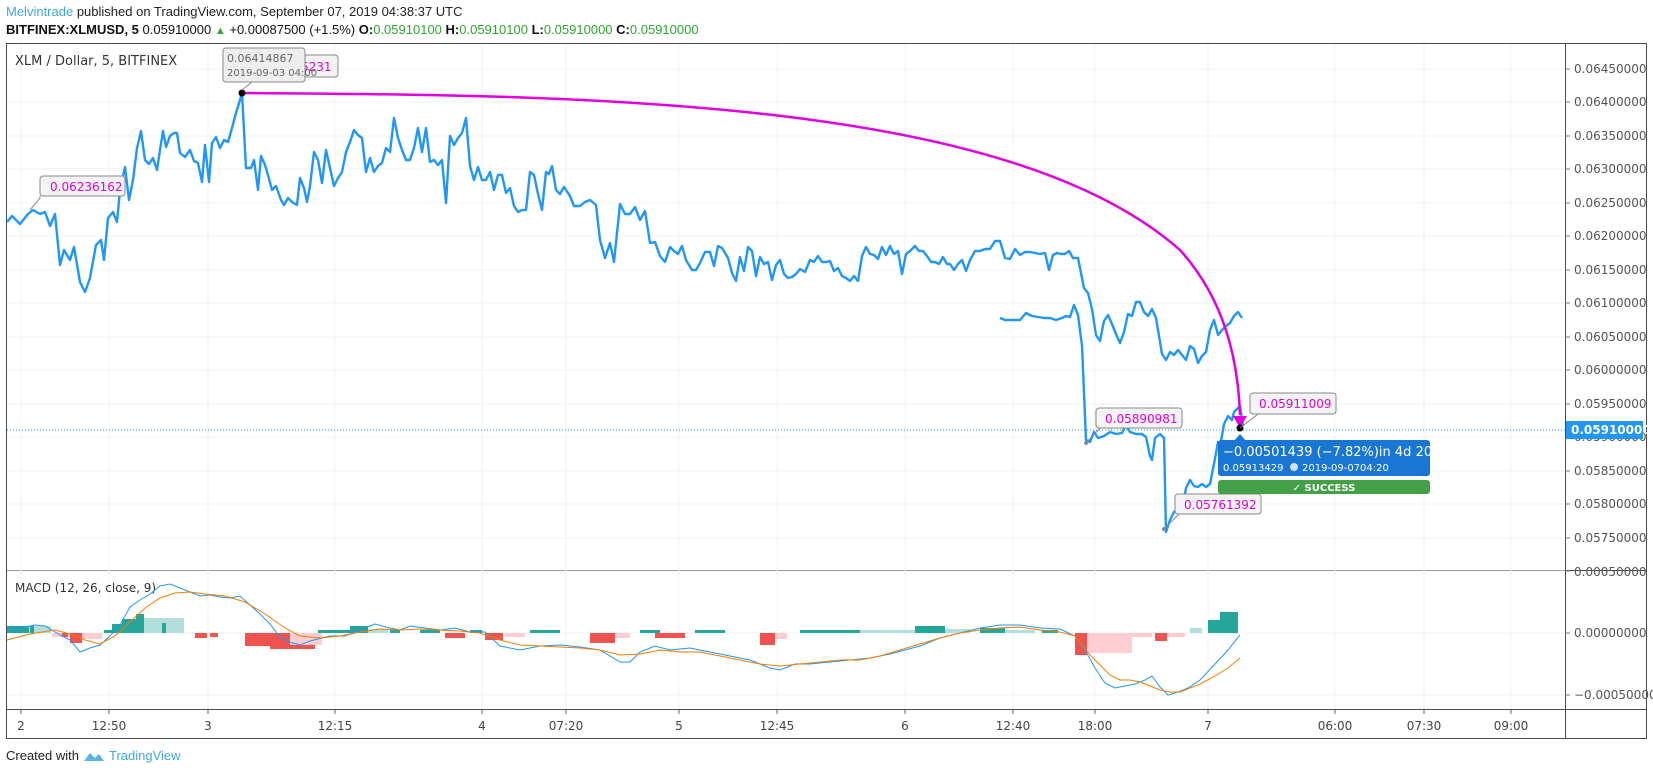 This screenshot has width=1653, height=775. Describe the element at coordinates (85, 588) in the screenshot. I see `macd-legend: MACD (12, 26, close, 9)` at that location.